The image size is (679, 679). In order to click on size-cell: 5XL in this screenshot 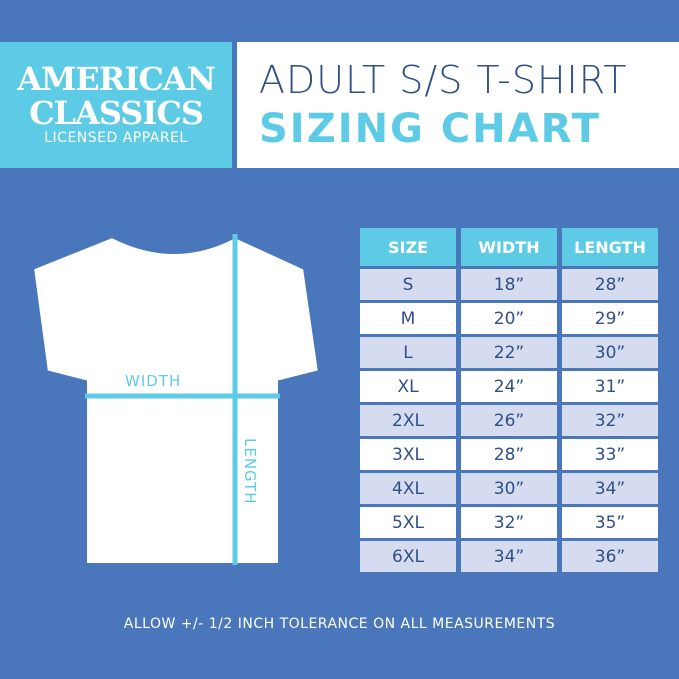, I will do `click(408, 522)`.